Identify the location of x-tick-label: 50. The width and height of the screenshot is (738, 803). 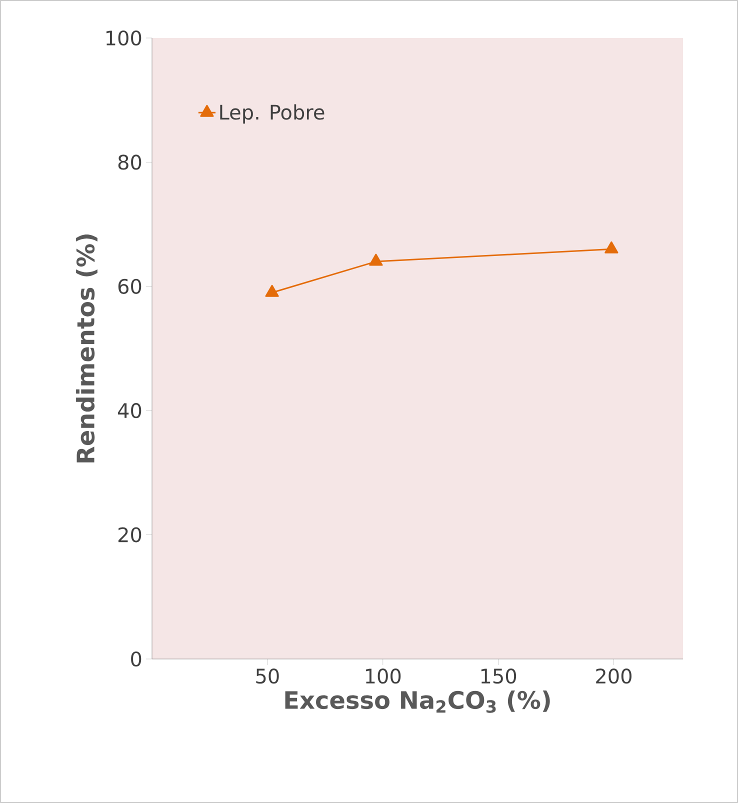
(267, 676).